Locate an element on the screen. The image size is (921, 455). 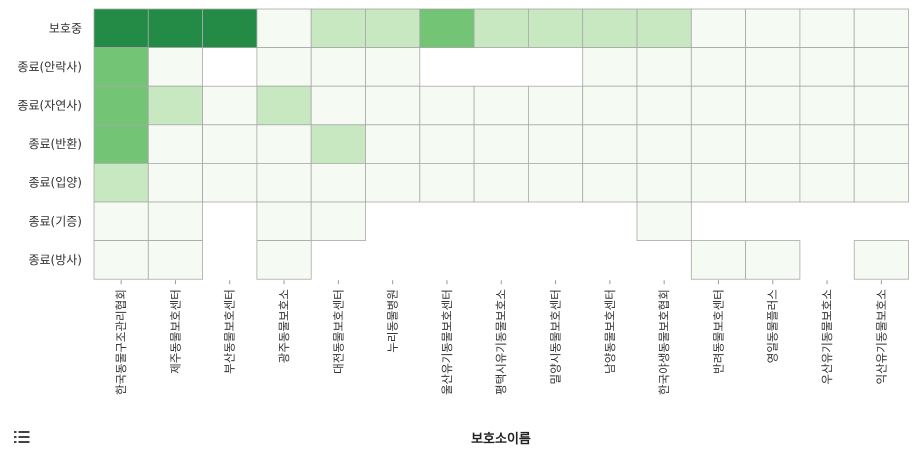
x-tick-label: 대전동물보호센터 is located at coordinates (338, 331).